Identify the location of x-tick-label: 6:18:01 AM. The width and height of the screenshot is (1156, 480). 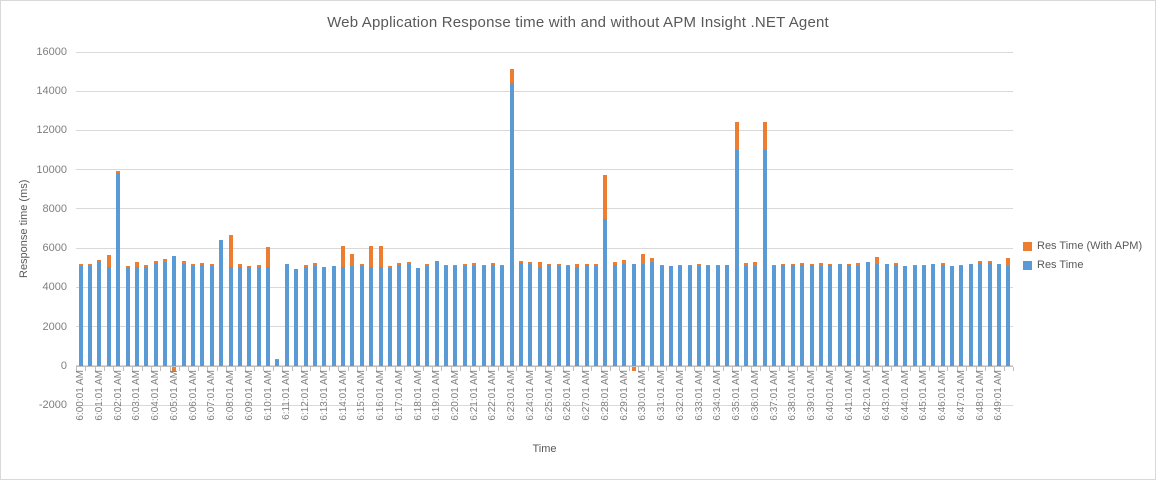
(418, 395).